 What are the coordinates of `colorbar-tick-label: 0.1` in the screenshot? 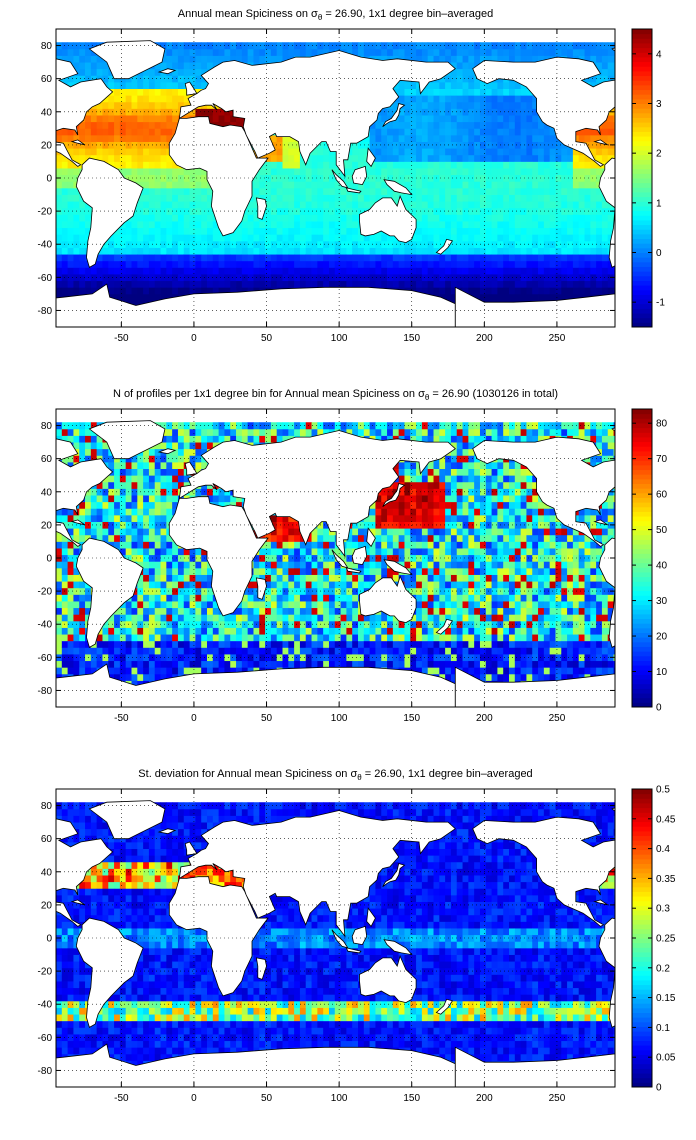 It's located at (663, 1028).